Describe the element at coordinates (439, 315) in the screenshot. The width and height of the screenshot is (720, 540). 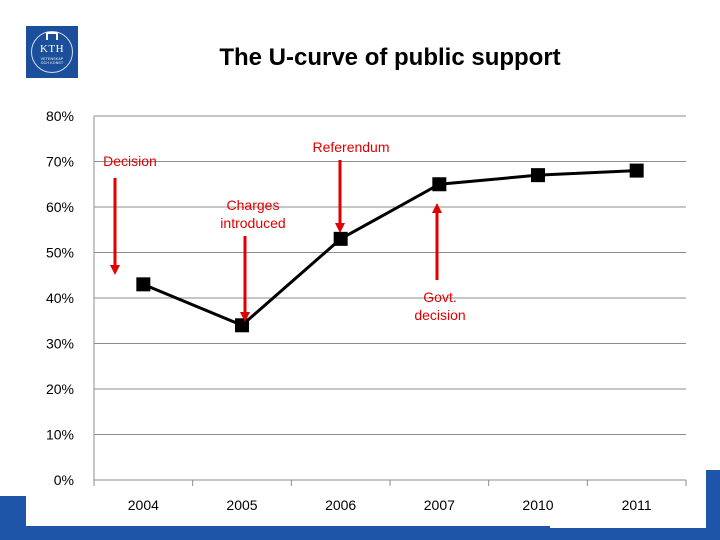
I see `annotation-label-line: decision` at that location.